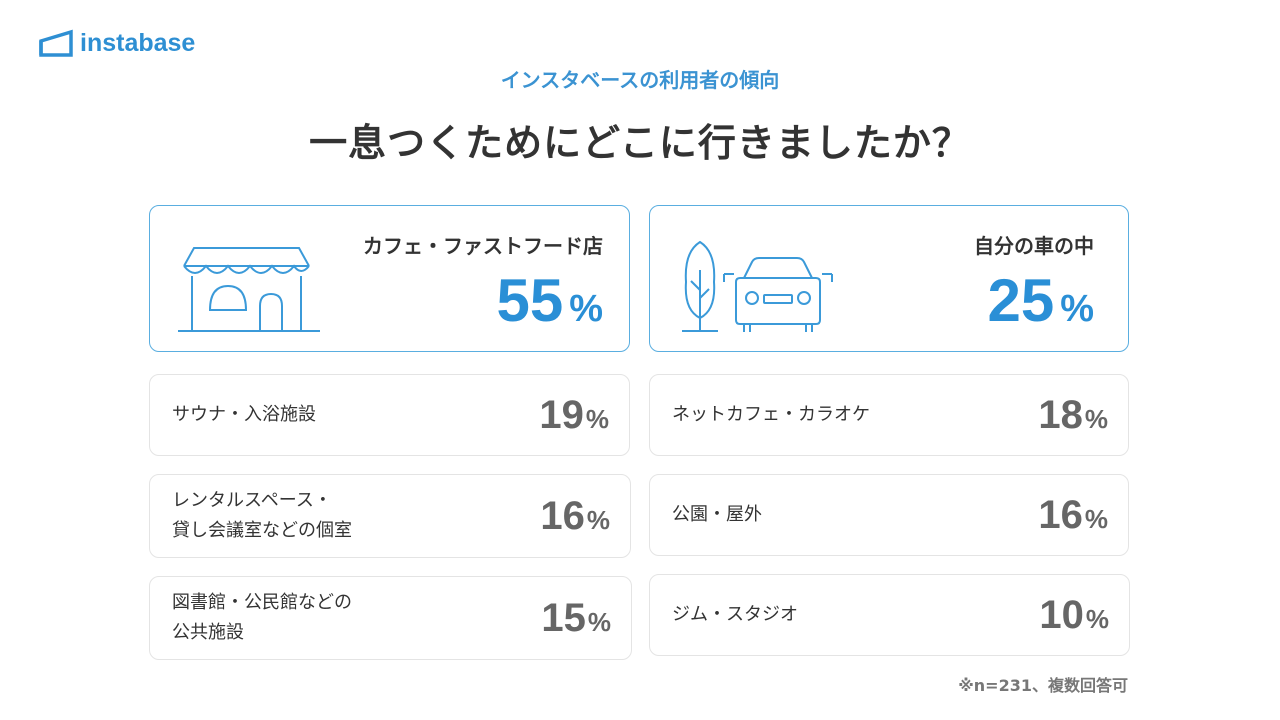 This screenshot has width=1280, height=720. I want to click on item-label-line: 図書館・公民館などの, so click(262, 602).